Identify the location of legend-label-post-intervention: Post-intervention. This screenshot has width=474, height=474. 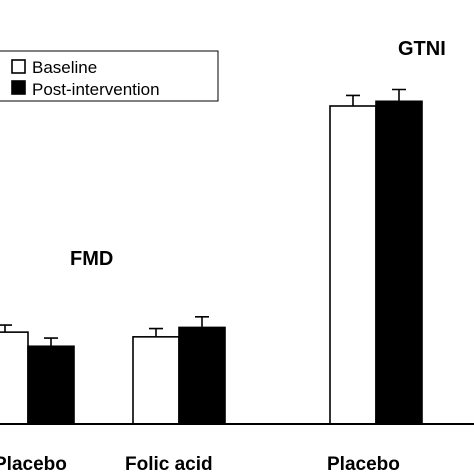
(96, 89).